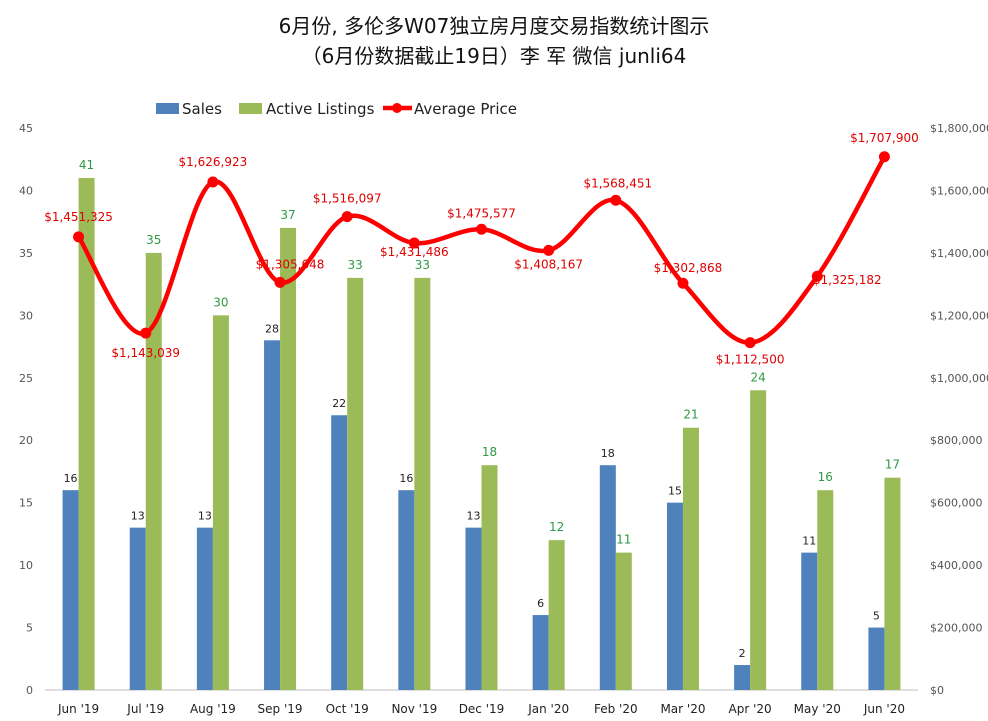  I want to click on listings-data-label: 37, so click(287, 215).